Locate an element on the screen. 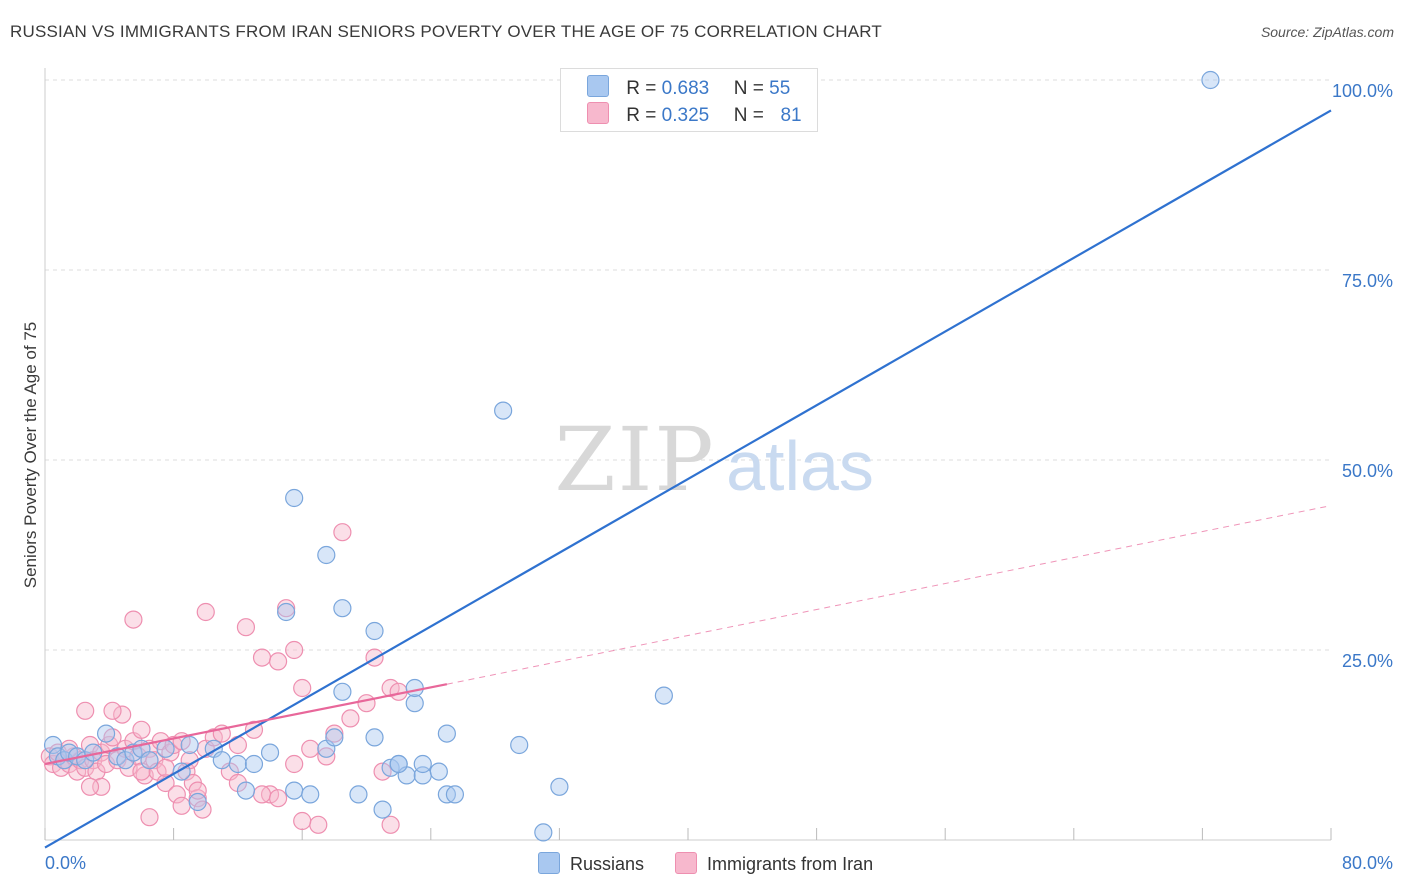 Image resolution: width=1406 pixels, height=892 pixels. r-value: 0.325 is located at coordinates (685, 115).